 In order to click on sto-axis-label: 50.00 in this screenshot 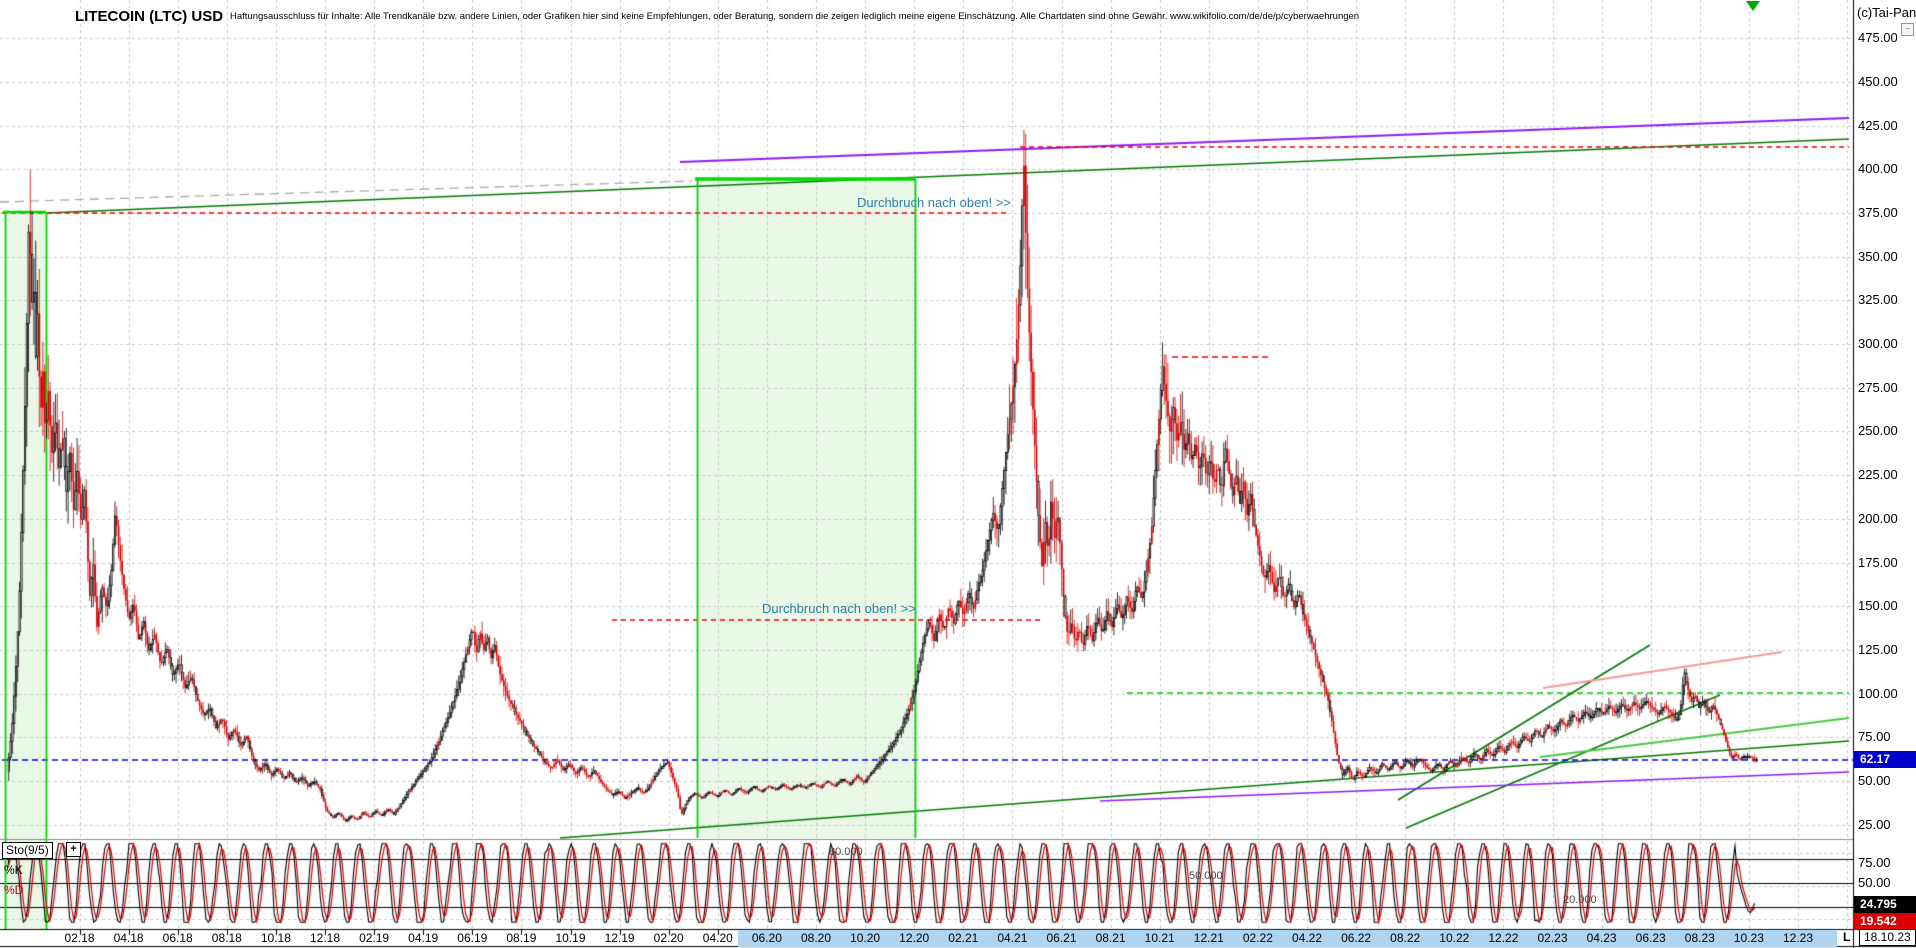, I will do `click(1874, 882)`.